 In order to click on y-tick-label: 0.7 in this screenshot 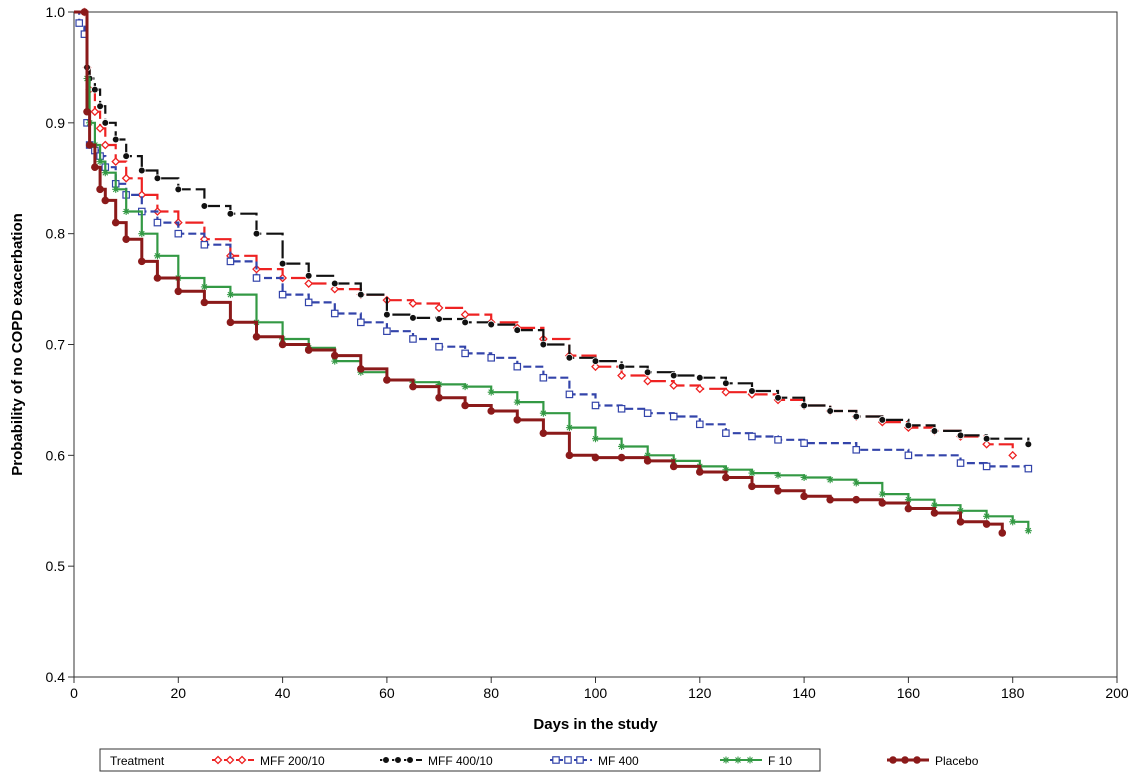, I will do `click(56, 345)`.